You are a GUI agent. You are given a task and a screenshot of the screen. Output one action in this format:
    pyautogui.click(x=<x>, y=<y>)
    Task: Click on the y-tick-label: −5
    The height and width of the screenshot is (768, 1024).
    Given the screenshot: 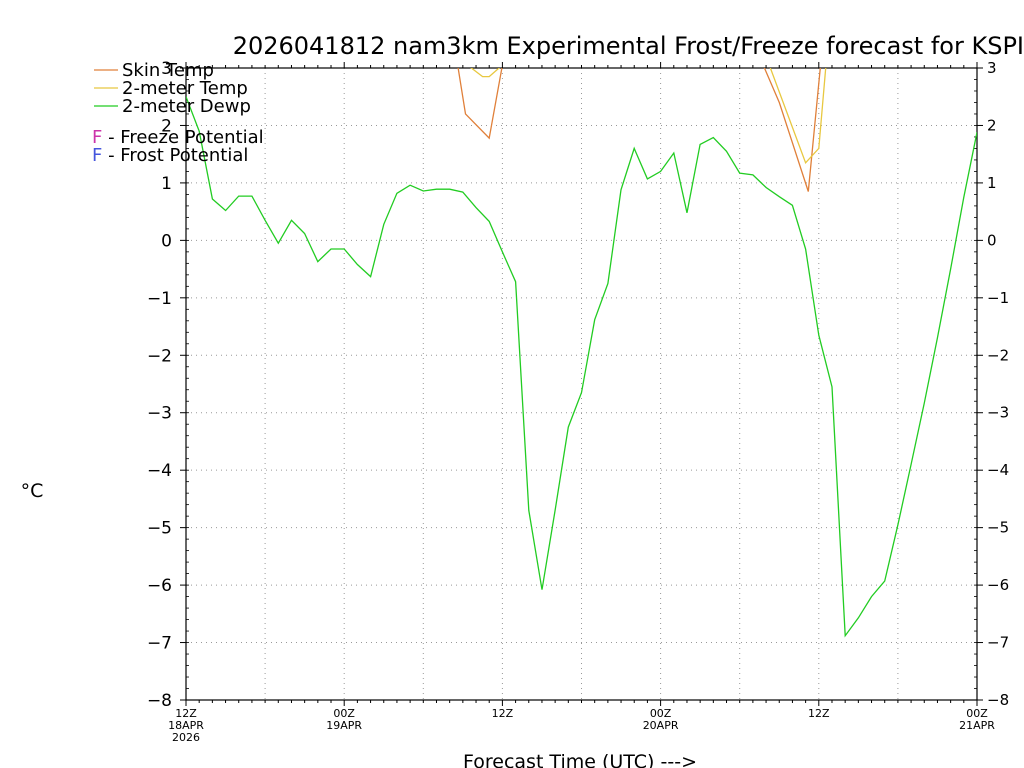 What is the action you would take?
    pyautogui.click(x=159, y=529)
    